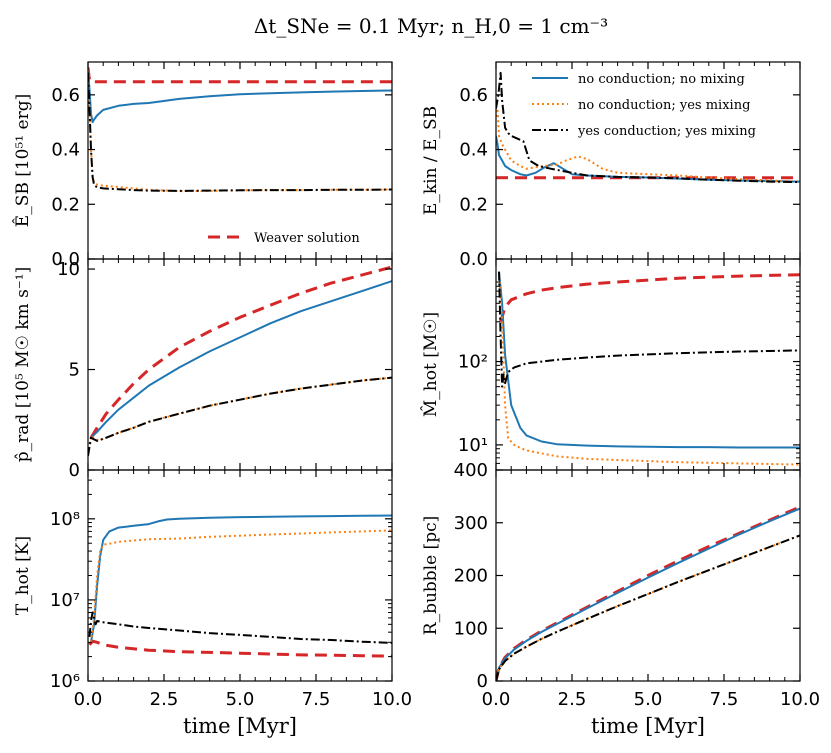 Image resolution: width=831 pixels, height=753 pixels. What do you see at coordinates (65, 681) in the screenshot?
I see `y-tick-label: 10⁶` at bounding box center [65, 681].